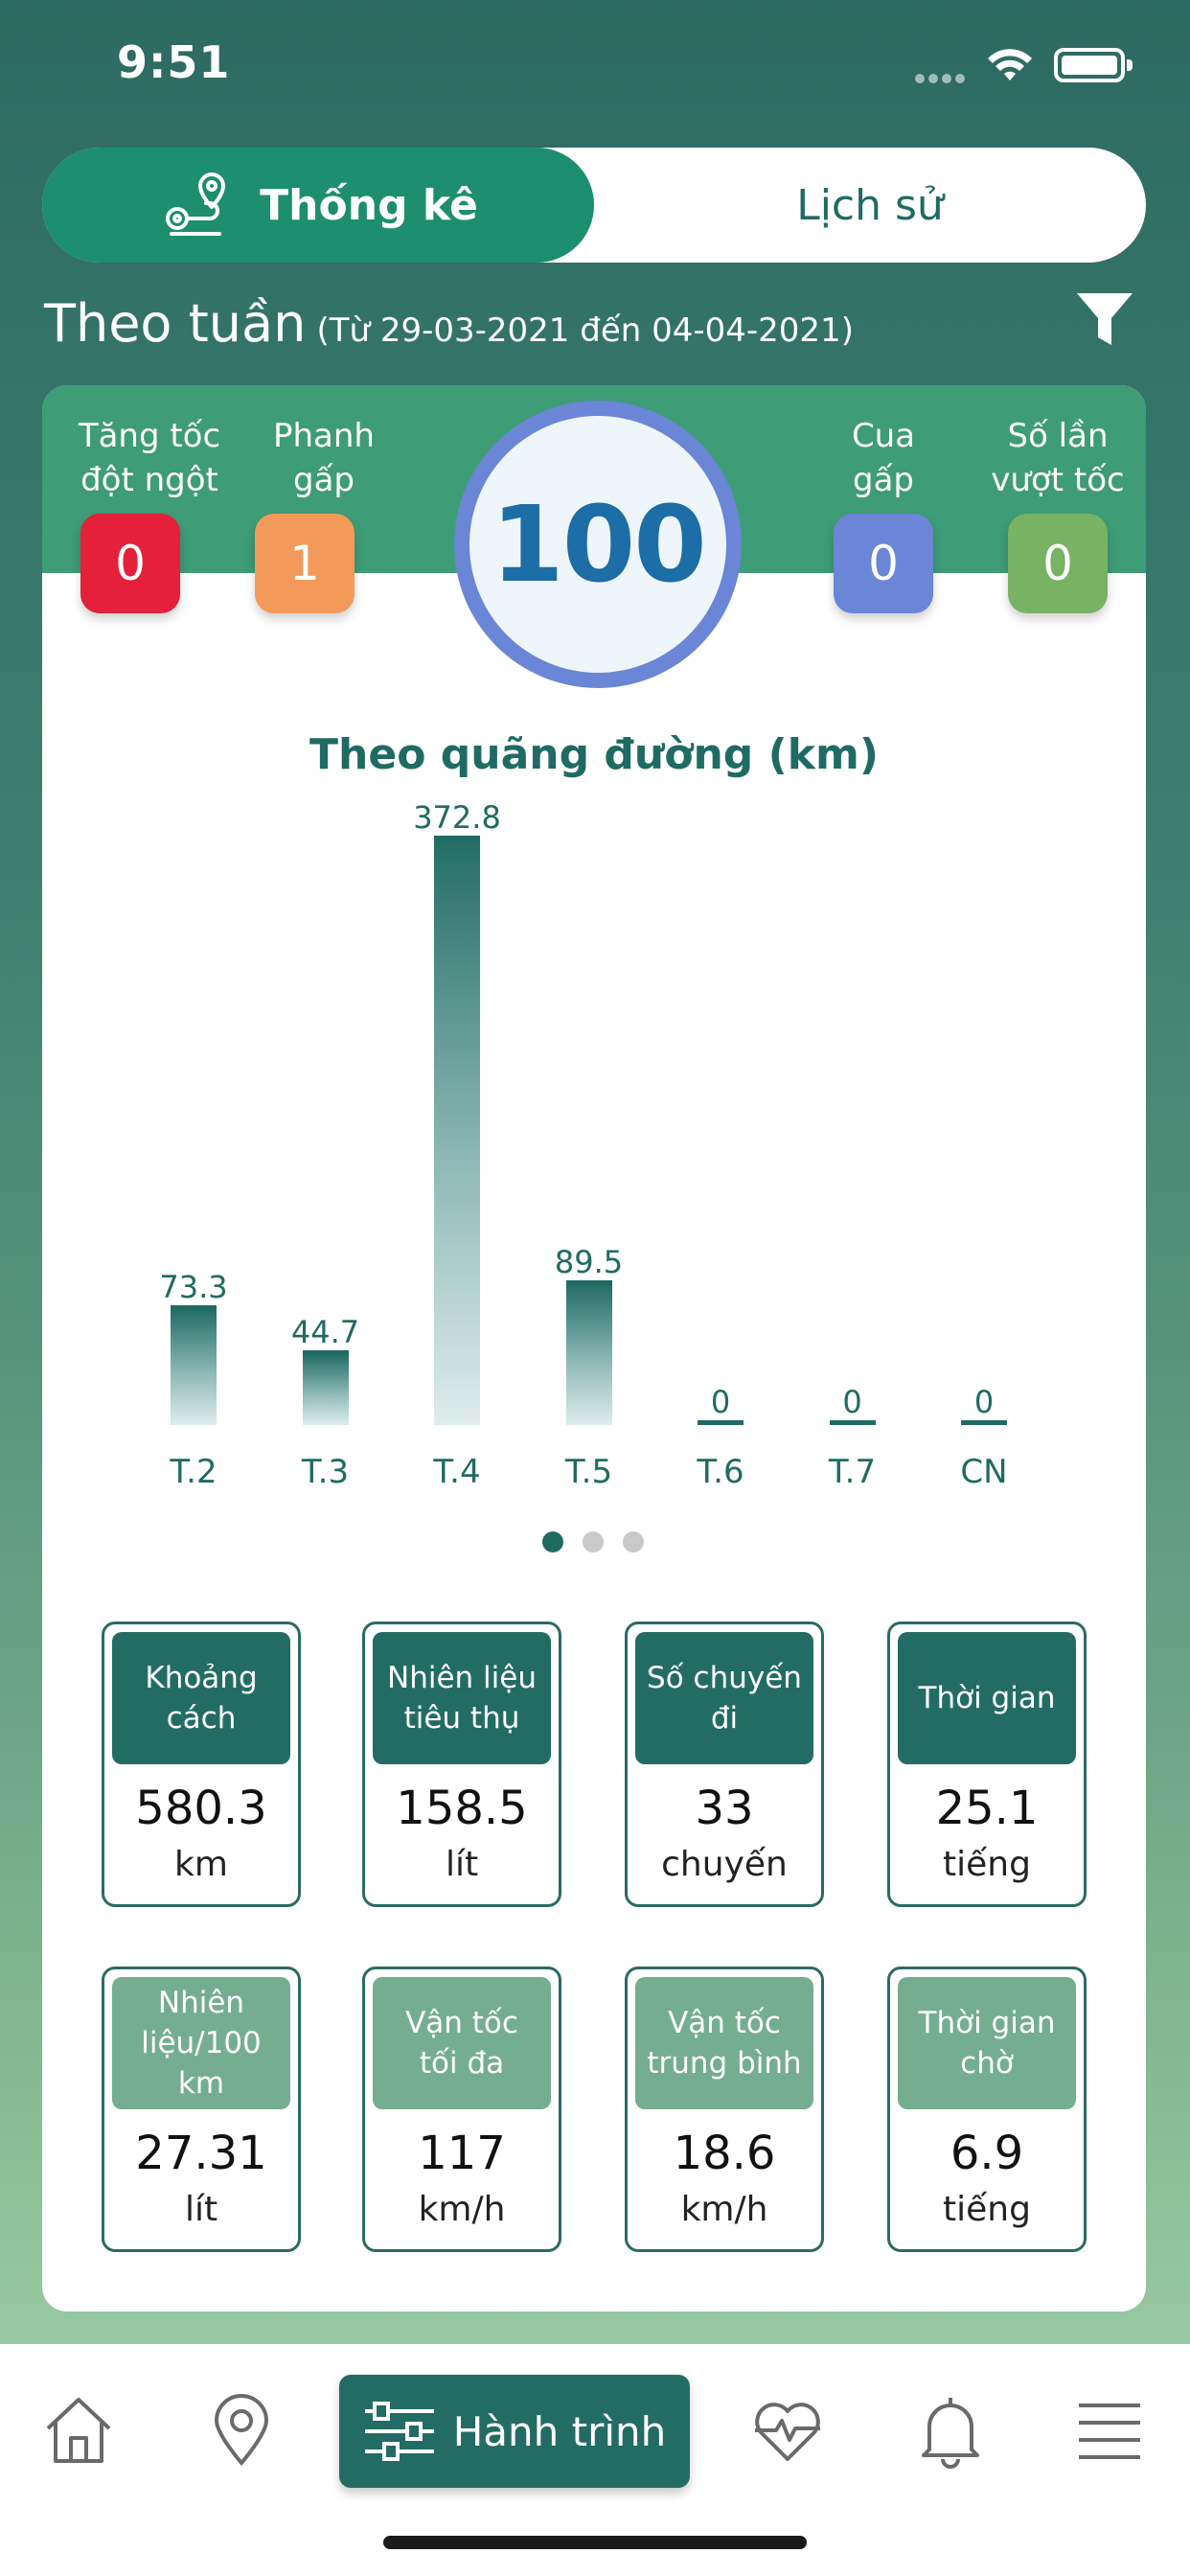 The width and height of the screenshot is (1190, 2576). I want to click on stat-card-trips: Số chuyến đi 33 chuyến, so click(725, 1764).